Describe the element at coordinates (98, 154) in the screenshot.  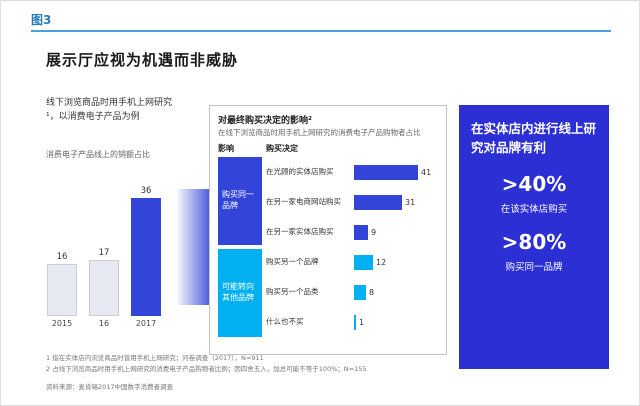
I see `left-chart-axis-note: 消费电子产品线上的销额占比` at that location.